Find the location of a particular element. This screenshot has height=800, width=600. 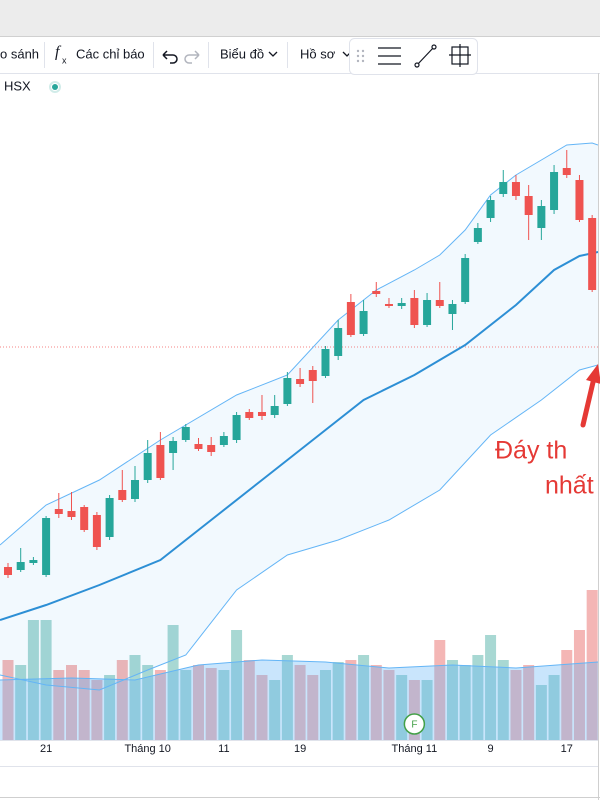

exchange-label: HSX is located at coordinates (17, 85).